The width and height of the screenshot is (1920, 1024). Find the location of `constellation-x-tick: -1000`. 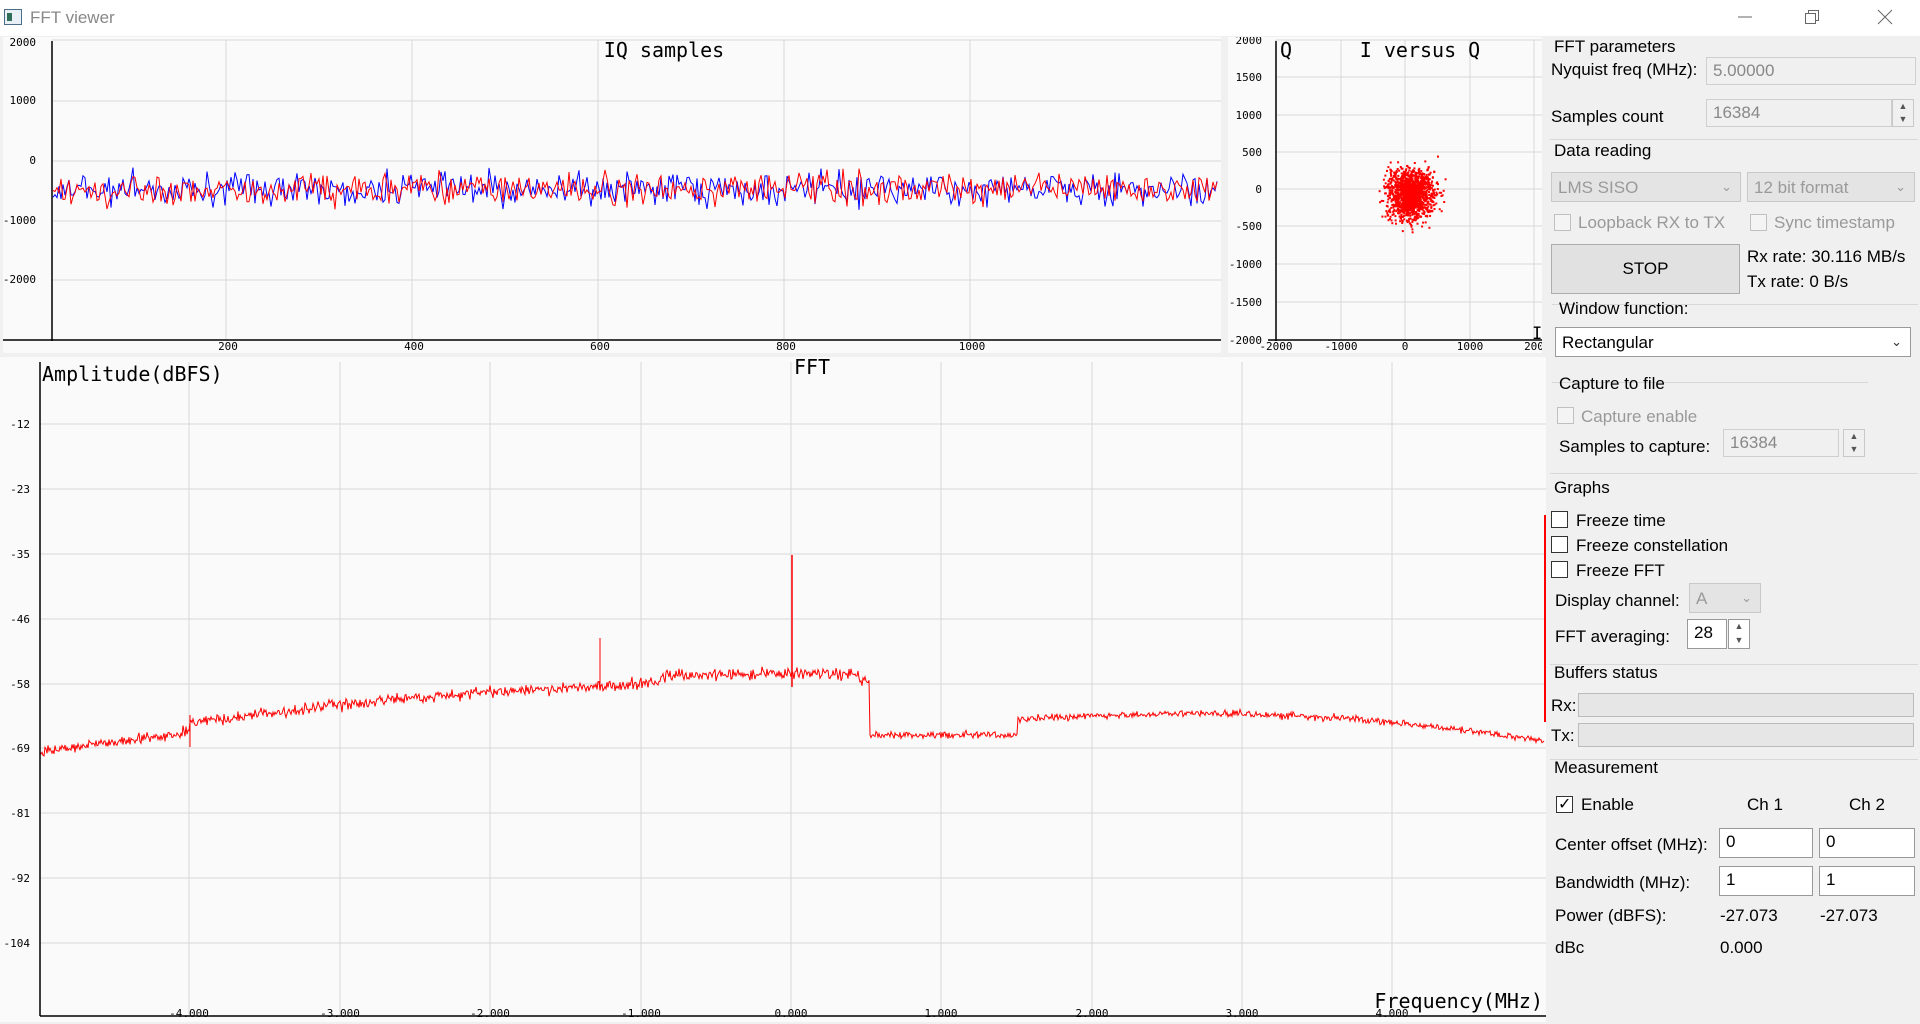

constellation-x-tick: -1000 is located at coordinates (1340, 346).